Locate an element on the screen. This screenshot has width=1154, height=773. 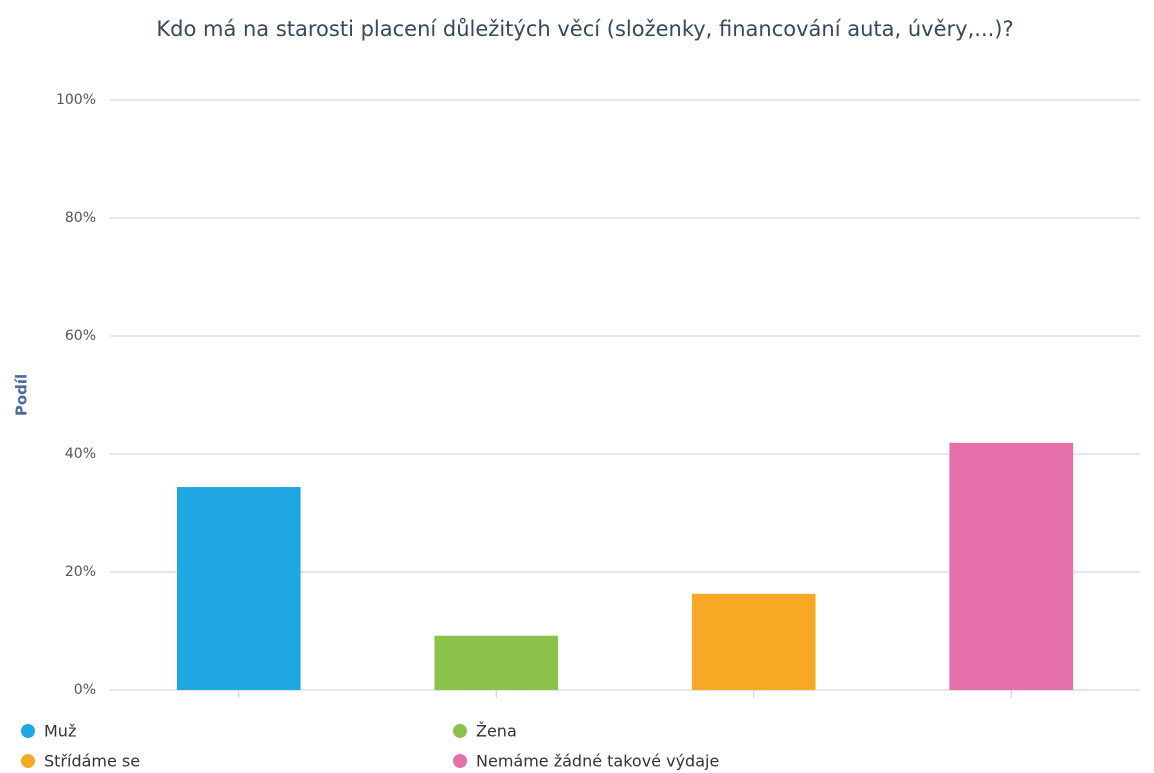
legend-label: Nemáme žádné takové výdaje is located at coordinates (597, 761).